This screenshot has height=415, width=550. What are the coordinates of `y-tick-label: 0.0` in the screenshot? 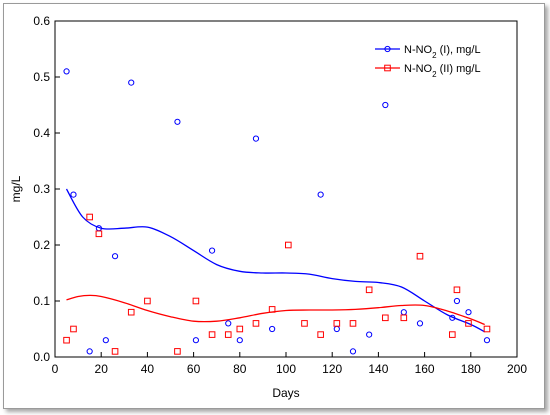 It's located at (41, 357).